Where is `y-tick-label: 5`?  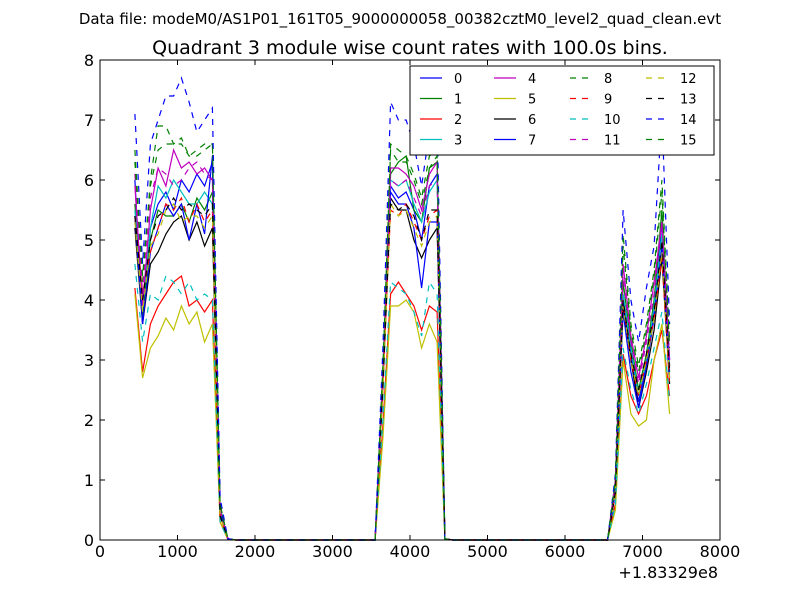 y-tick-label: 5 is located at coordinates (89, 240).